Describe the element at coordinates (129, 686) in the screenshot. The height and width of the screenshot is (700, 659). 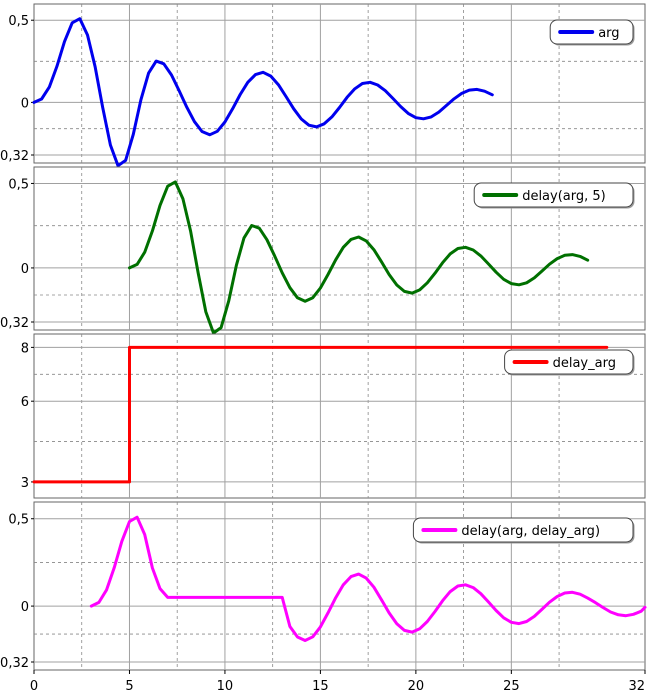
I see `x-tick-label: 5` at that location.